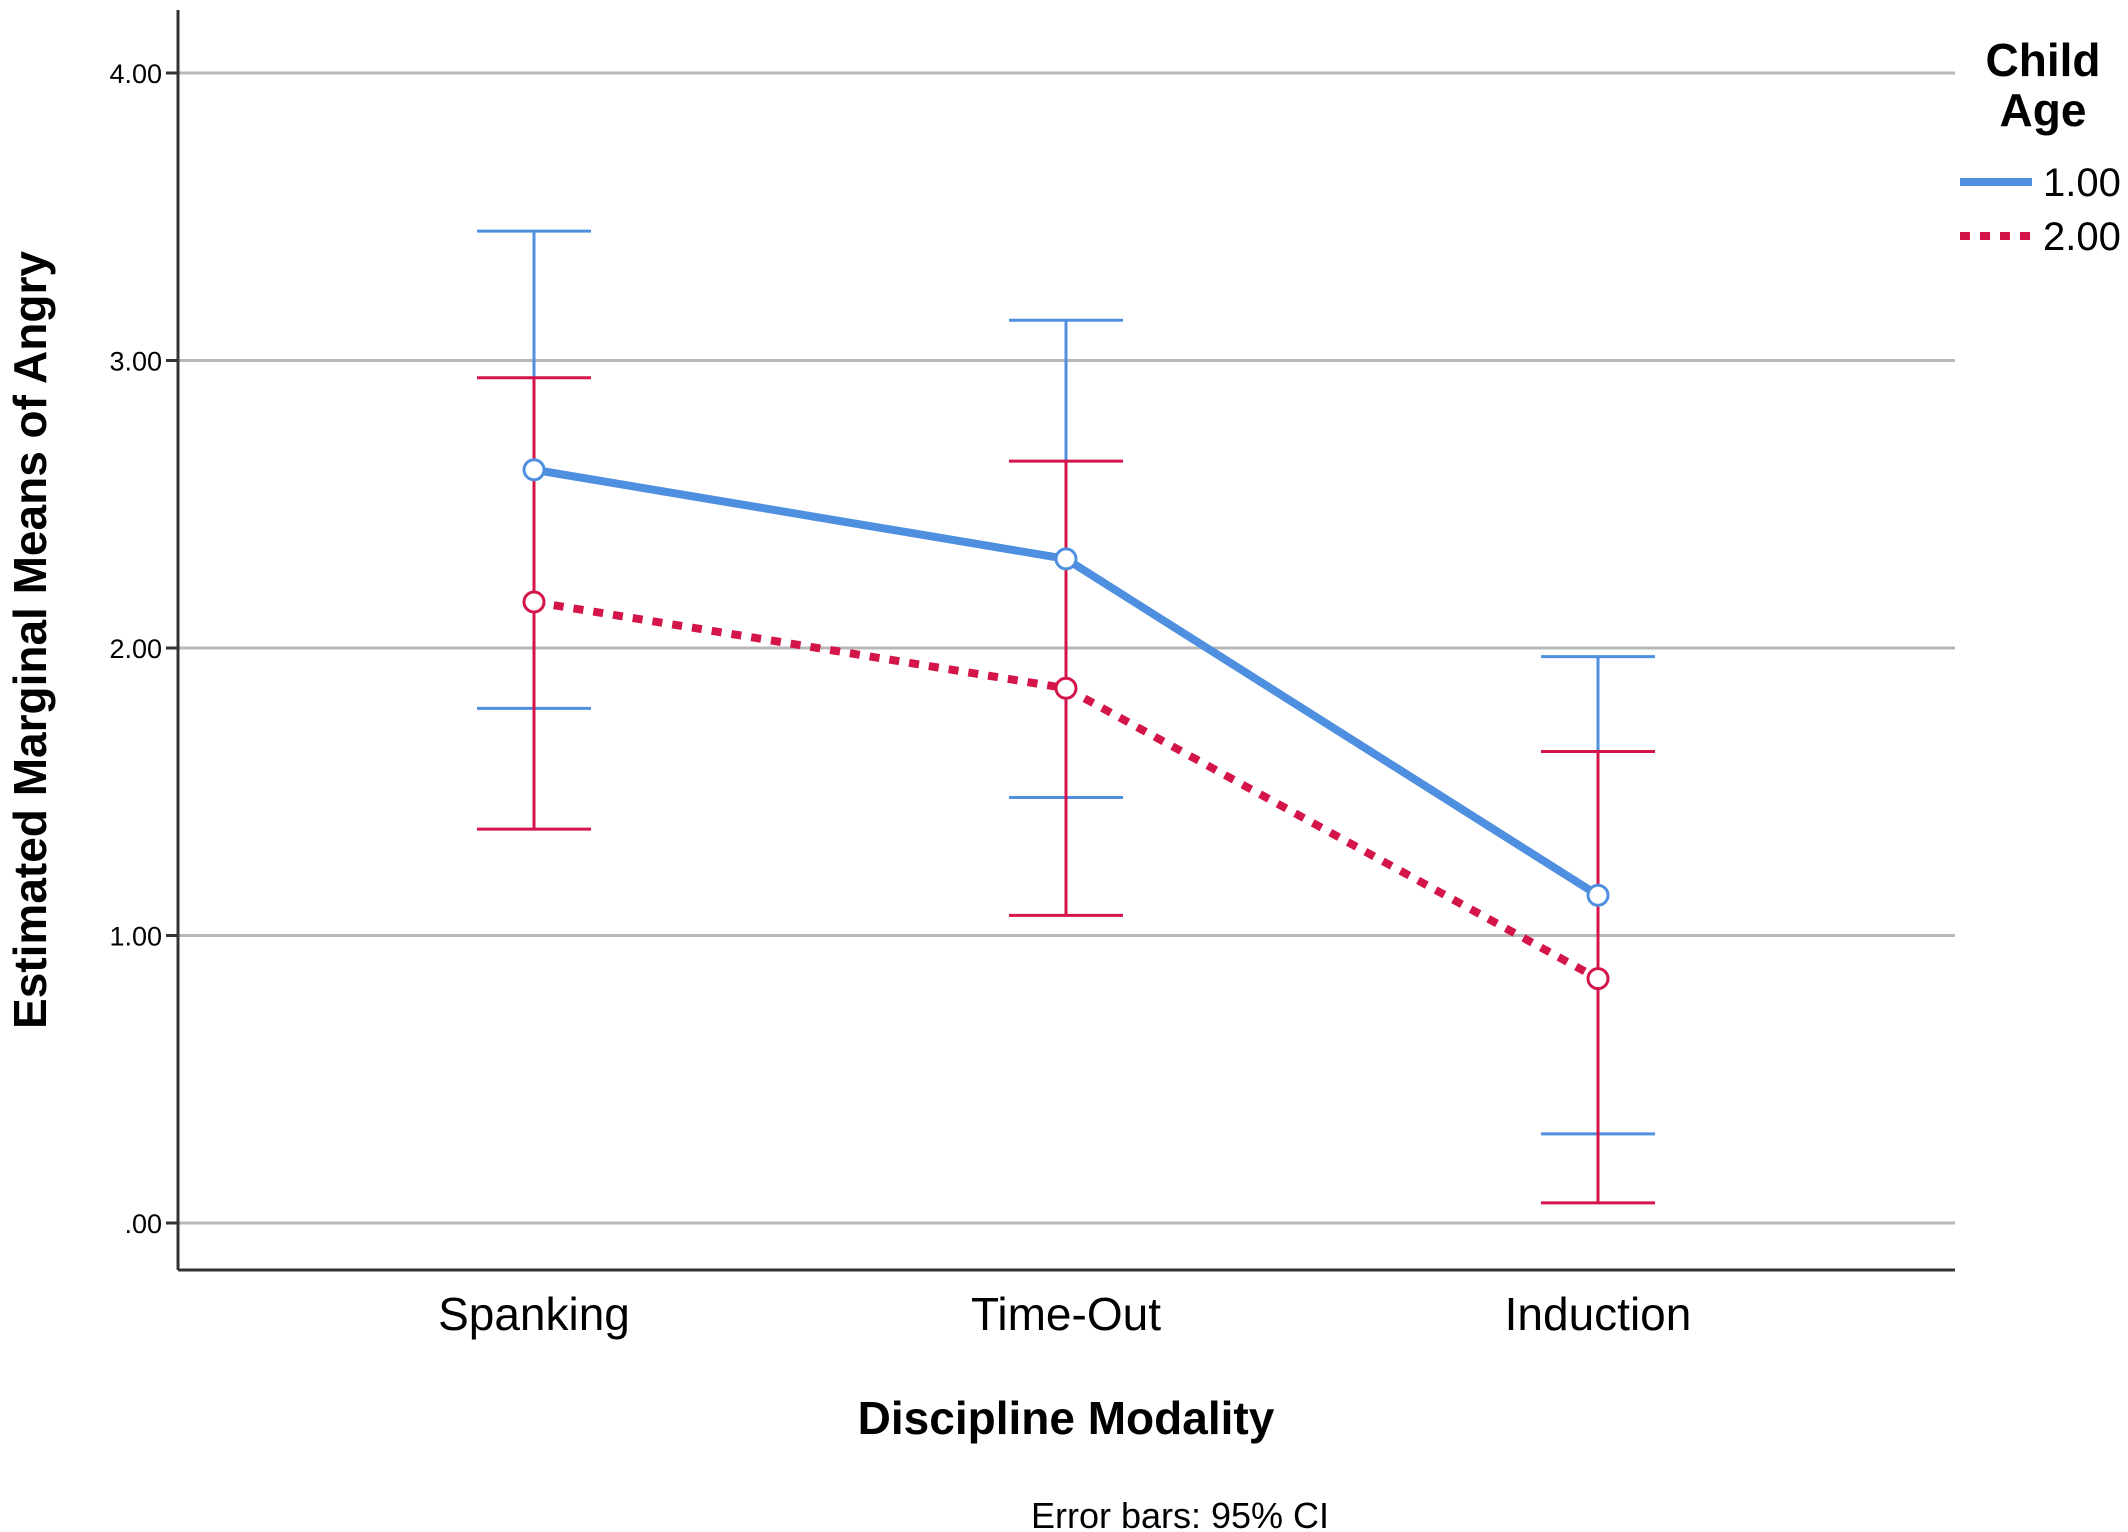  Describe the element at coordinates (135, 937) in the screenshot. I see `y-tick-label-1: 1.00` at that location.